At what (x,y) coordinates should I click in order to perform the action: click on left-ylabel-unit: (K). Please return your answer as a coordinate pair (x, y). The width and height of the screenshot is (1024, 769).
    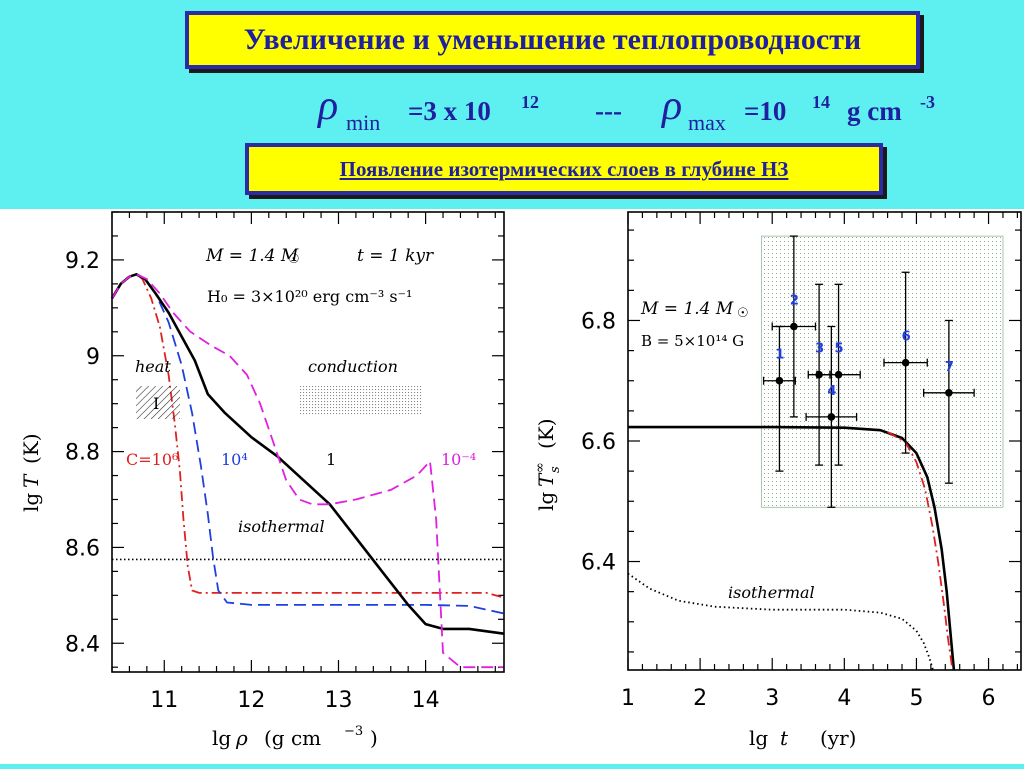
    Looking at the image, I should click on (31, 448).